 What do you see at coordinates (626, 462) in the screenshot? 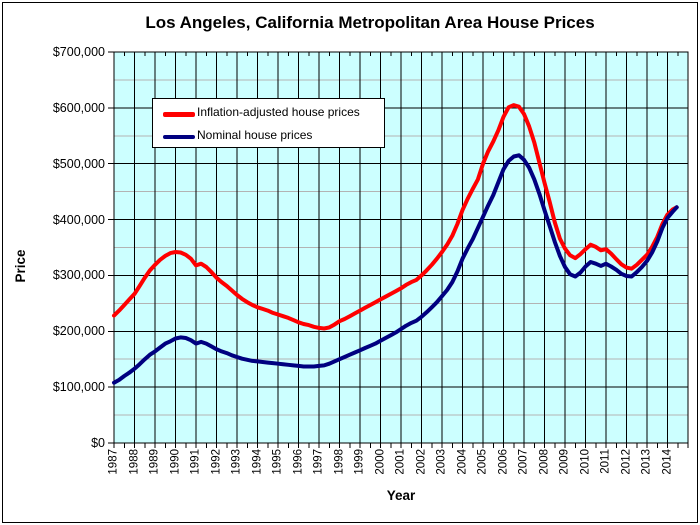
I see `x-tick-label: 2012` at bounding box center [626, 462].